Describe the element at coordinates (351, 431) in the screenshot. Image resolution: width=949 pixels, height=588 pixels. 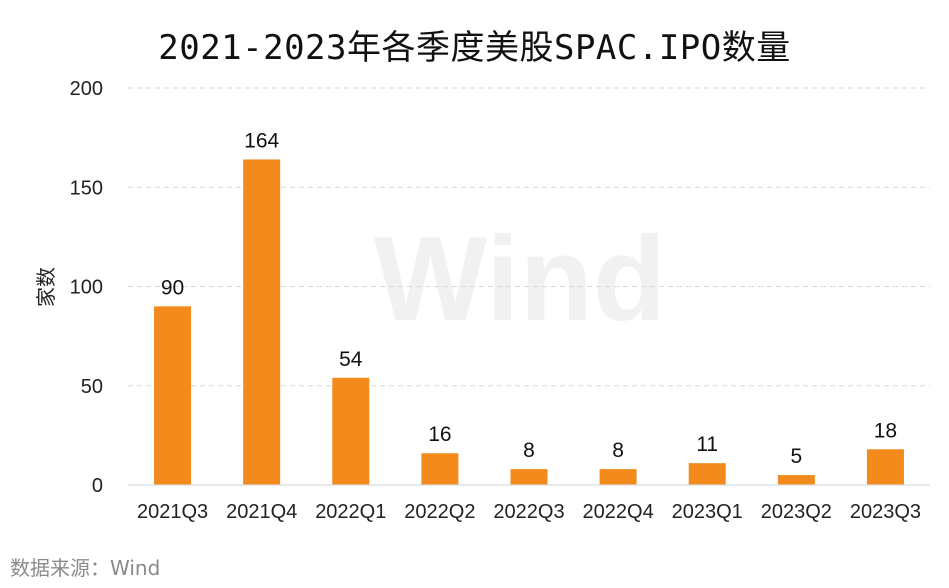
I see `bar-2022Q1` at that location.